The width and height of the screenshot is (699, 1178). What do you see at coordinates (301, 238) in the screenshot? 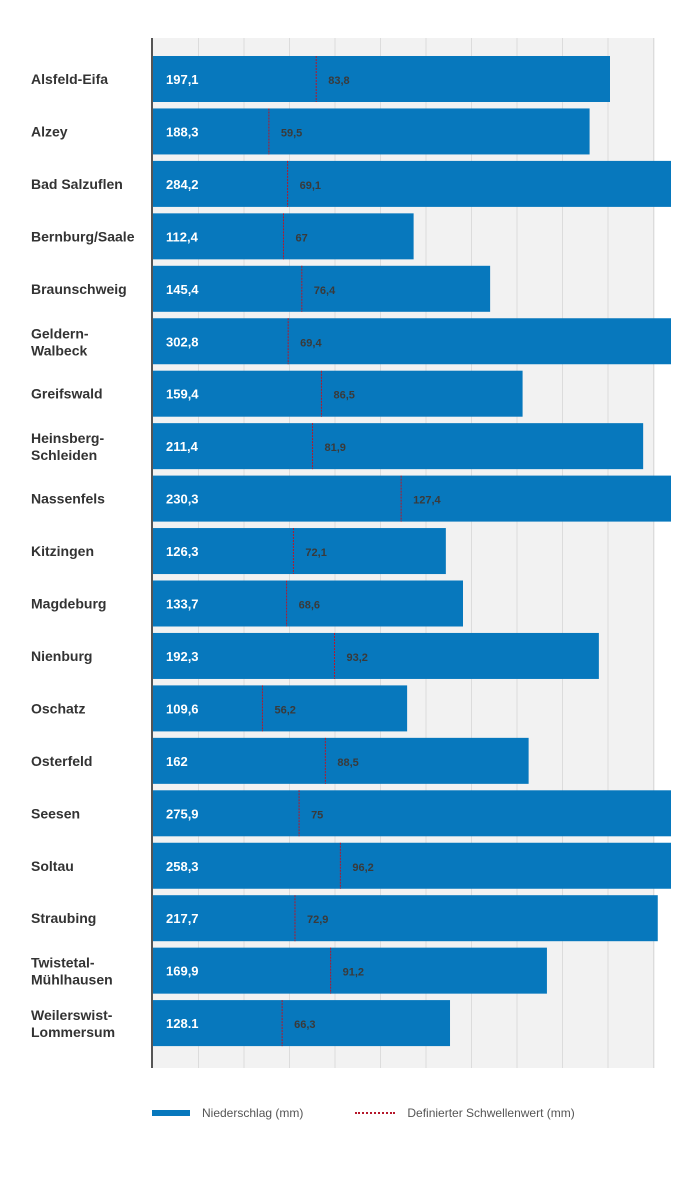
I see `threshold-label-bernburg-saale: 67` at bounding box center [301, 238].